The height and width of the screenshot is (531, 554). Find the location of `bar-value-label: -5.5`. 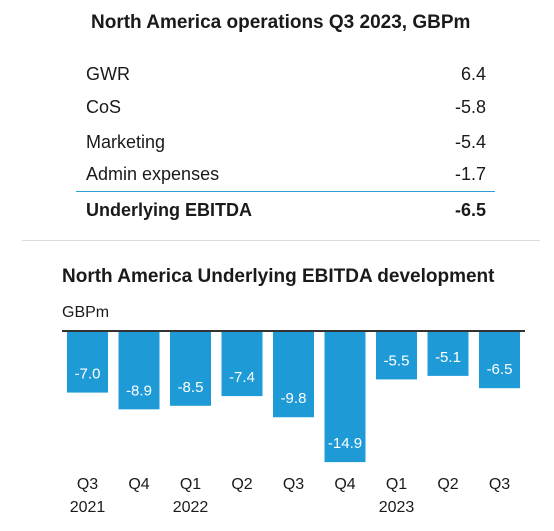

bar-value-label: -5.5 is located at coordinates (397, 360).